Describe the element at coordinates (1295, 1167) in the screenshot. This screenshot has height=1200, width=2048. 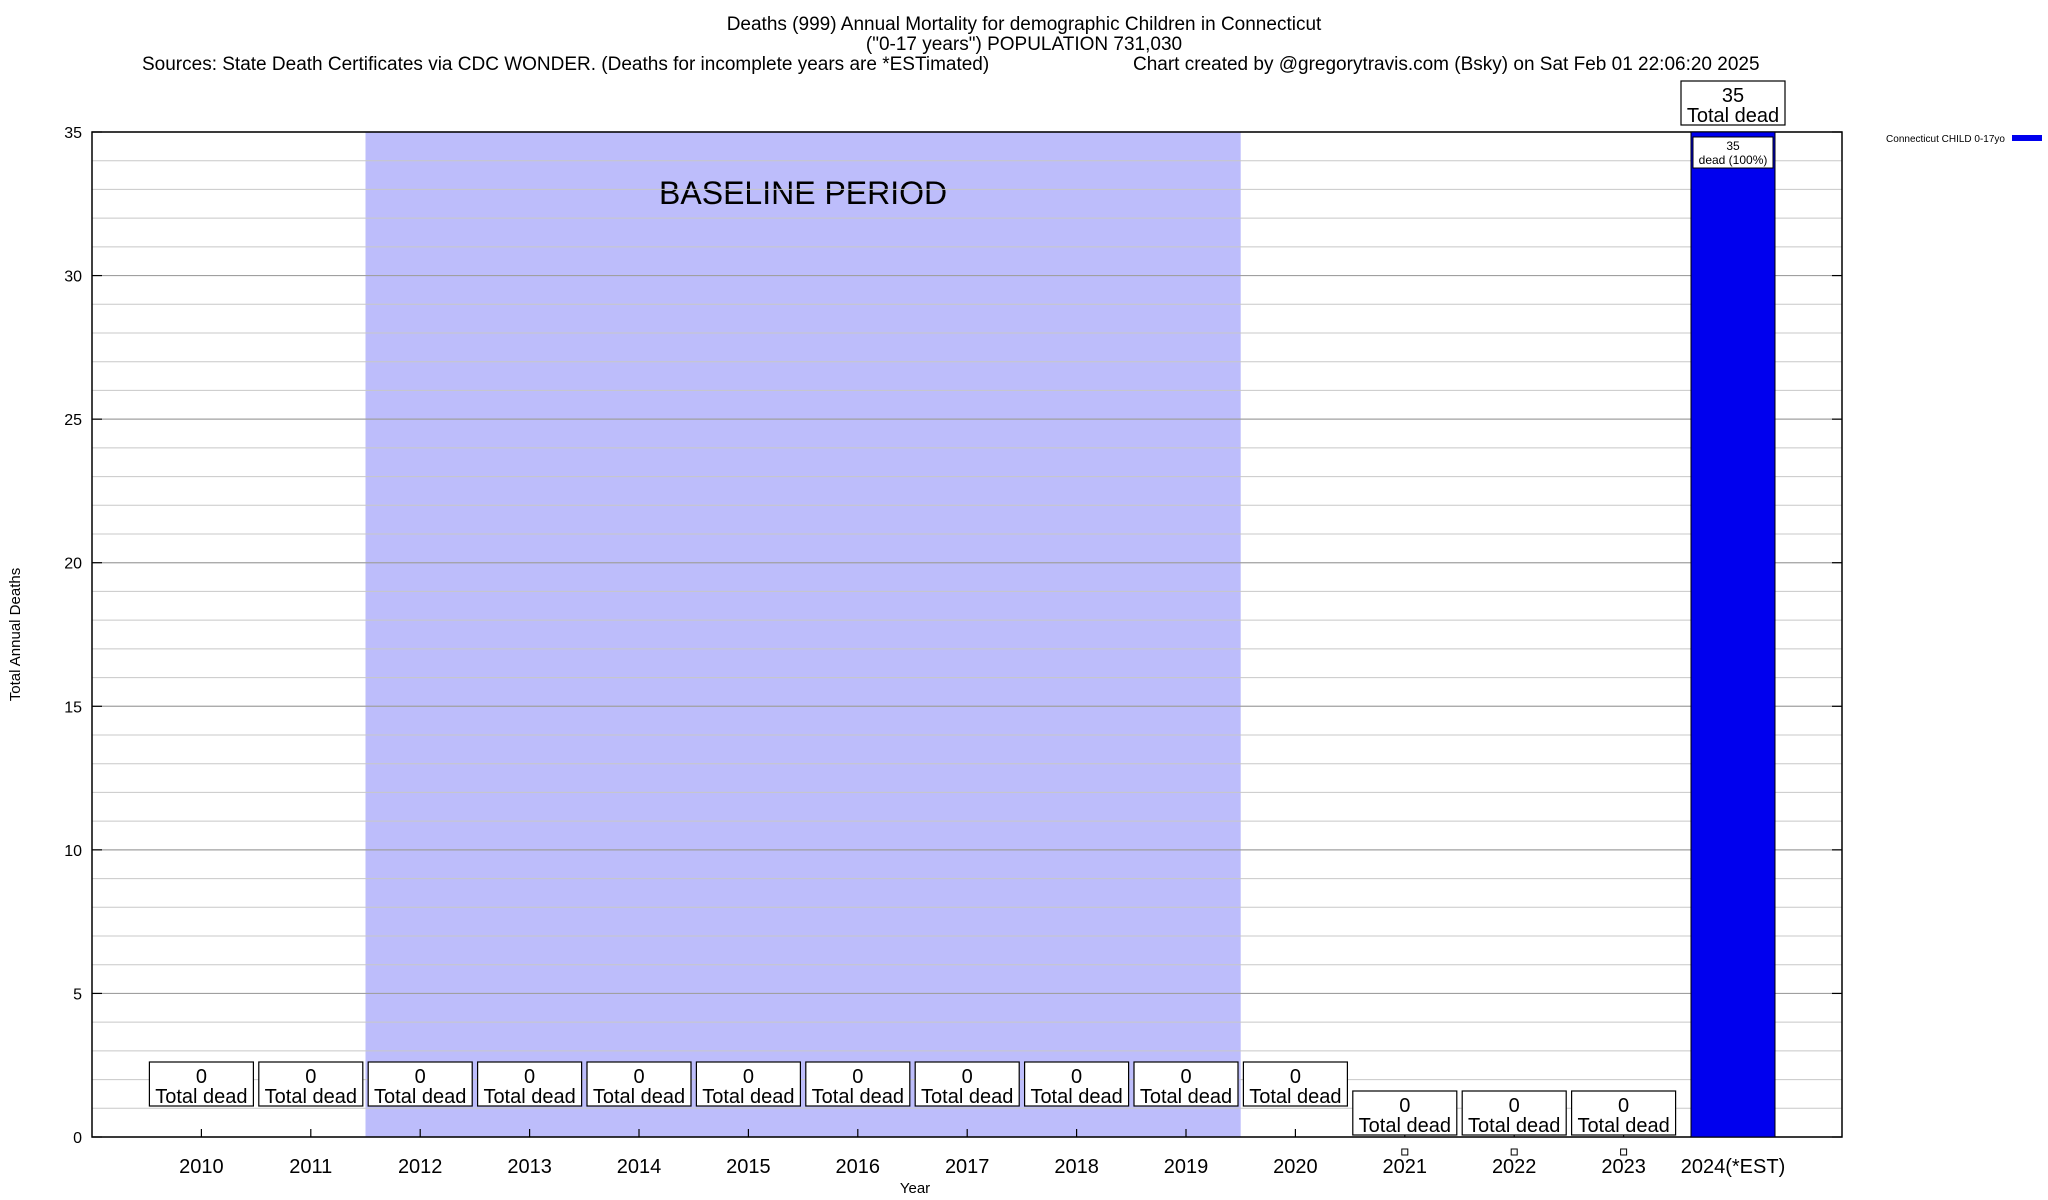
I see `x-tick-label: 2020` at that location.